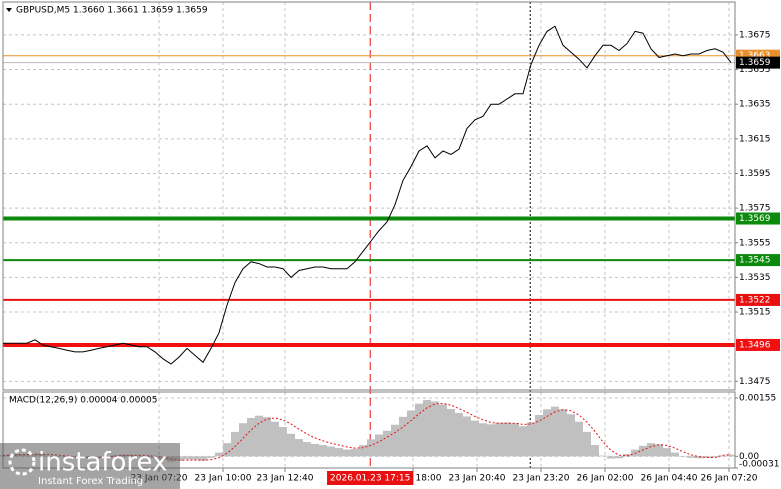  What do you see at coordinates (755, 243) in the screenshot?
I see `y-tick-label: 1.3555` at bounding box center [755, 243].